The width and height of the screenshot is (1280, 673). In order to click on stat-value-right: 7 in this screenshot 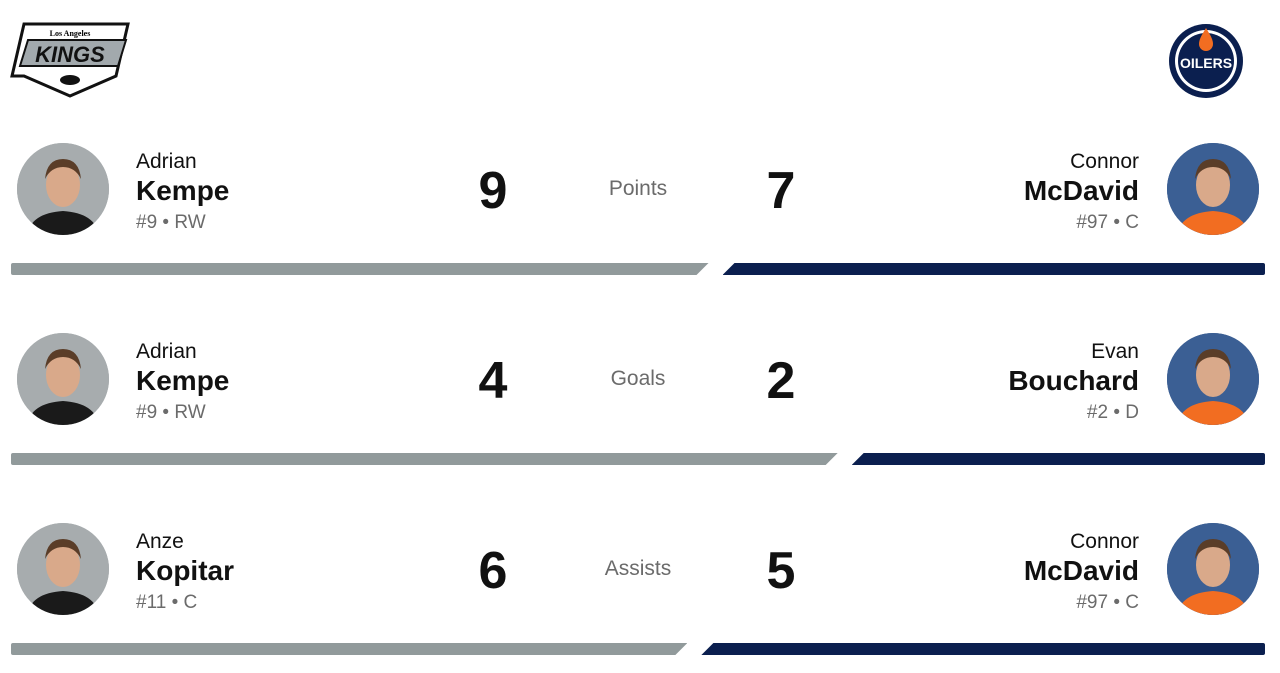, I will do `click(781, 191)`.